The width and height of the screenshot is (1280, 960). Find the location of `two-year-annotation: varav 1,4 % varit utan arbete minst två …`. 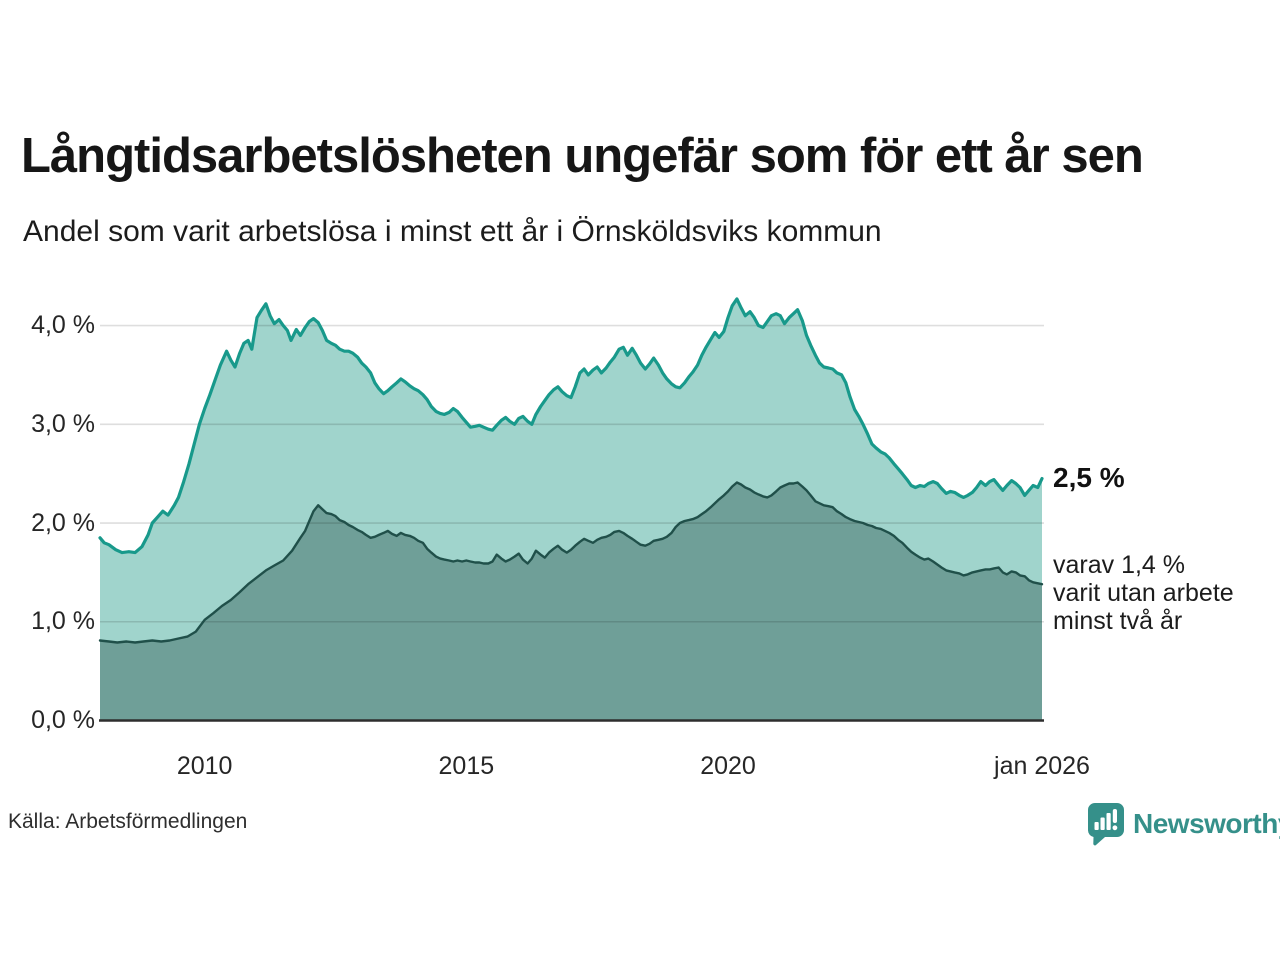

two-year-annotation: varav 1,4 % varit utan arbete minst två … is located at coordinates (1143, 593).